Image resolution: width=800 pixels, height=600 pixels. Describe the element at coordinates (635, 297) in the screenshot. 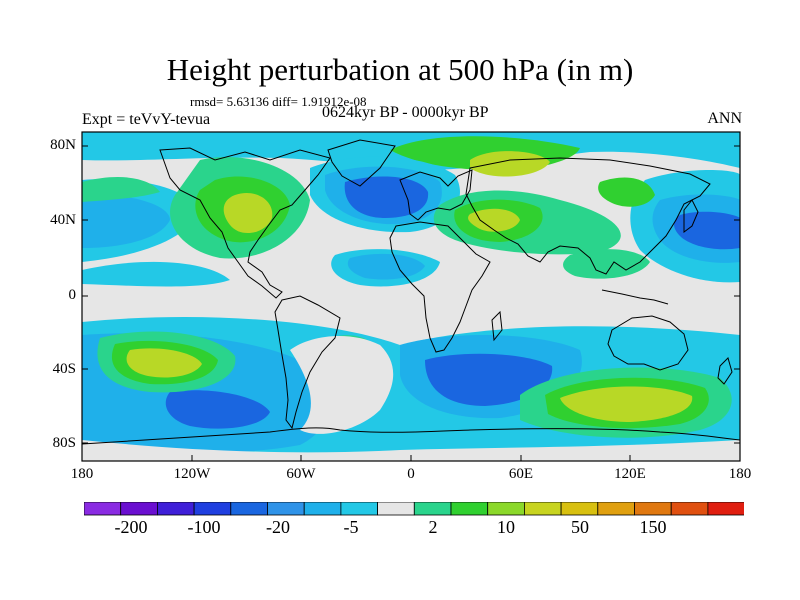

I see `coast-indonesia` at that location.